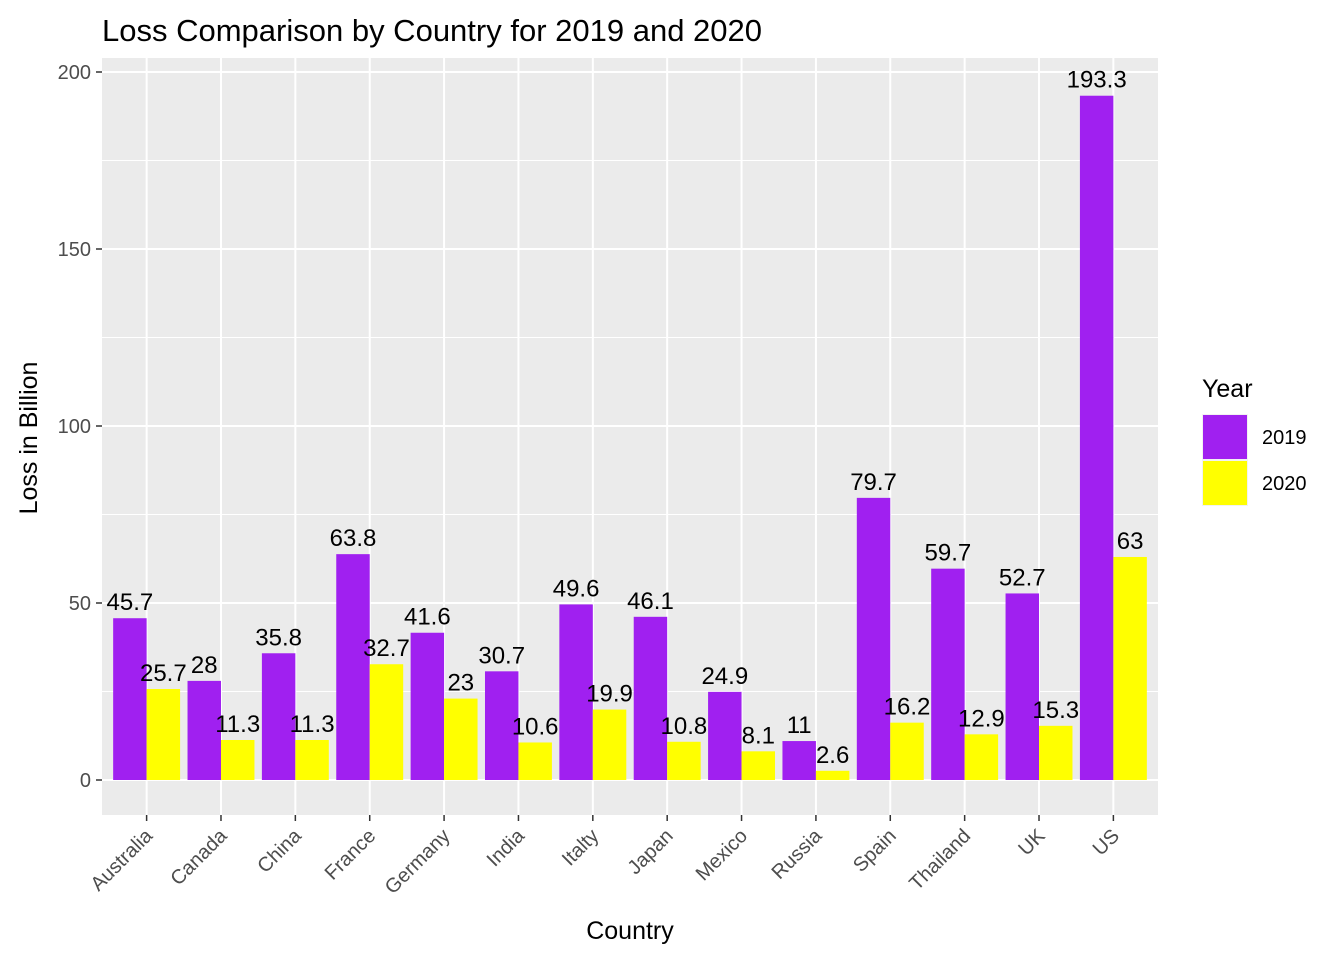  What do you see at coordinates (1096, 437) in the screenshot?
I see `bar-us-2019` at bounding box center [1096, 437].